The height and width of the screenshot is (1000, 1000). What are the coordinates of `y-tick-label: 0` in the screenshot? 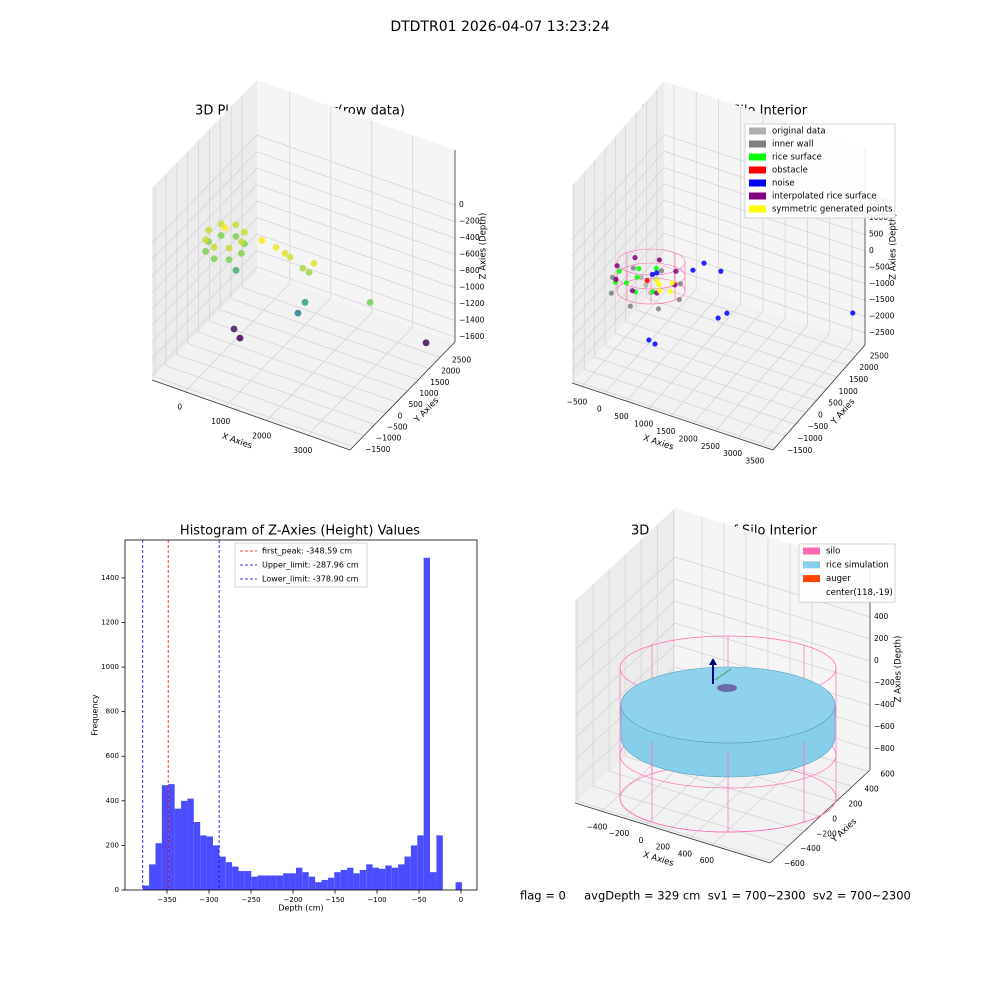 It's located at (834, 818).